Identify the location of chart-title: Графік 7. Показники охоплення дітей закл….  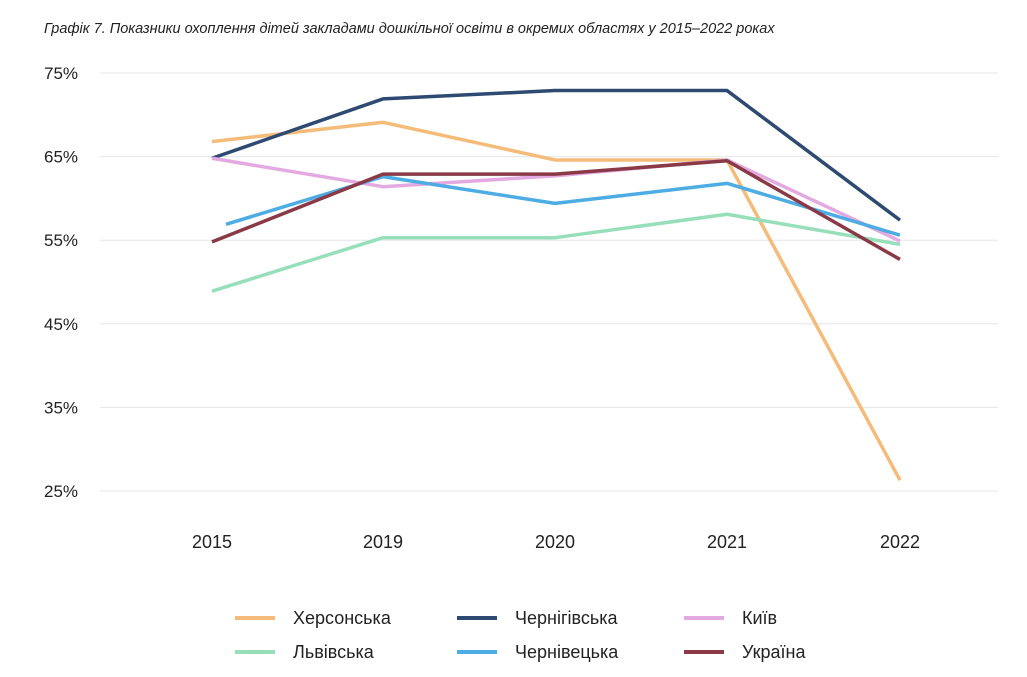
(409, 29).